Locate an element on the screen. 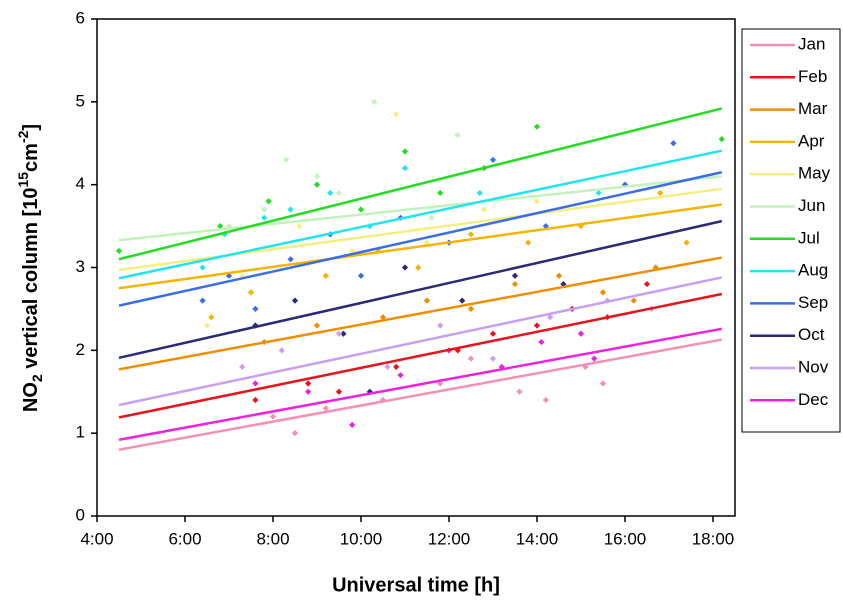 Image resolution: width=843 pixels, height=604 pixels. y-label-part: vertical column [10 is located at coordinates (31, 281).